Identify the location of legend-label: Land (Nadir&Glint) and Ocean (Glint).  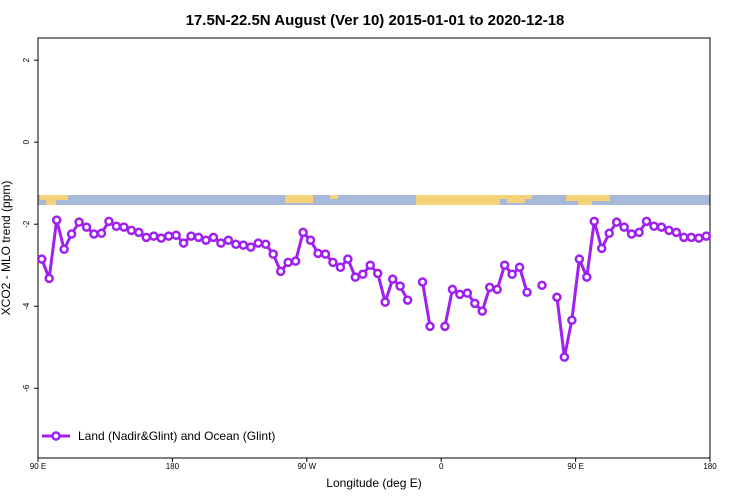
(176, 436).